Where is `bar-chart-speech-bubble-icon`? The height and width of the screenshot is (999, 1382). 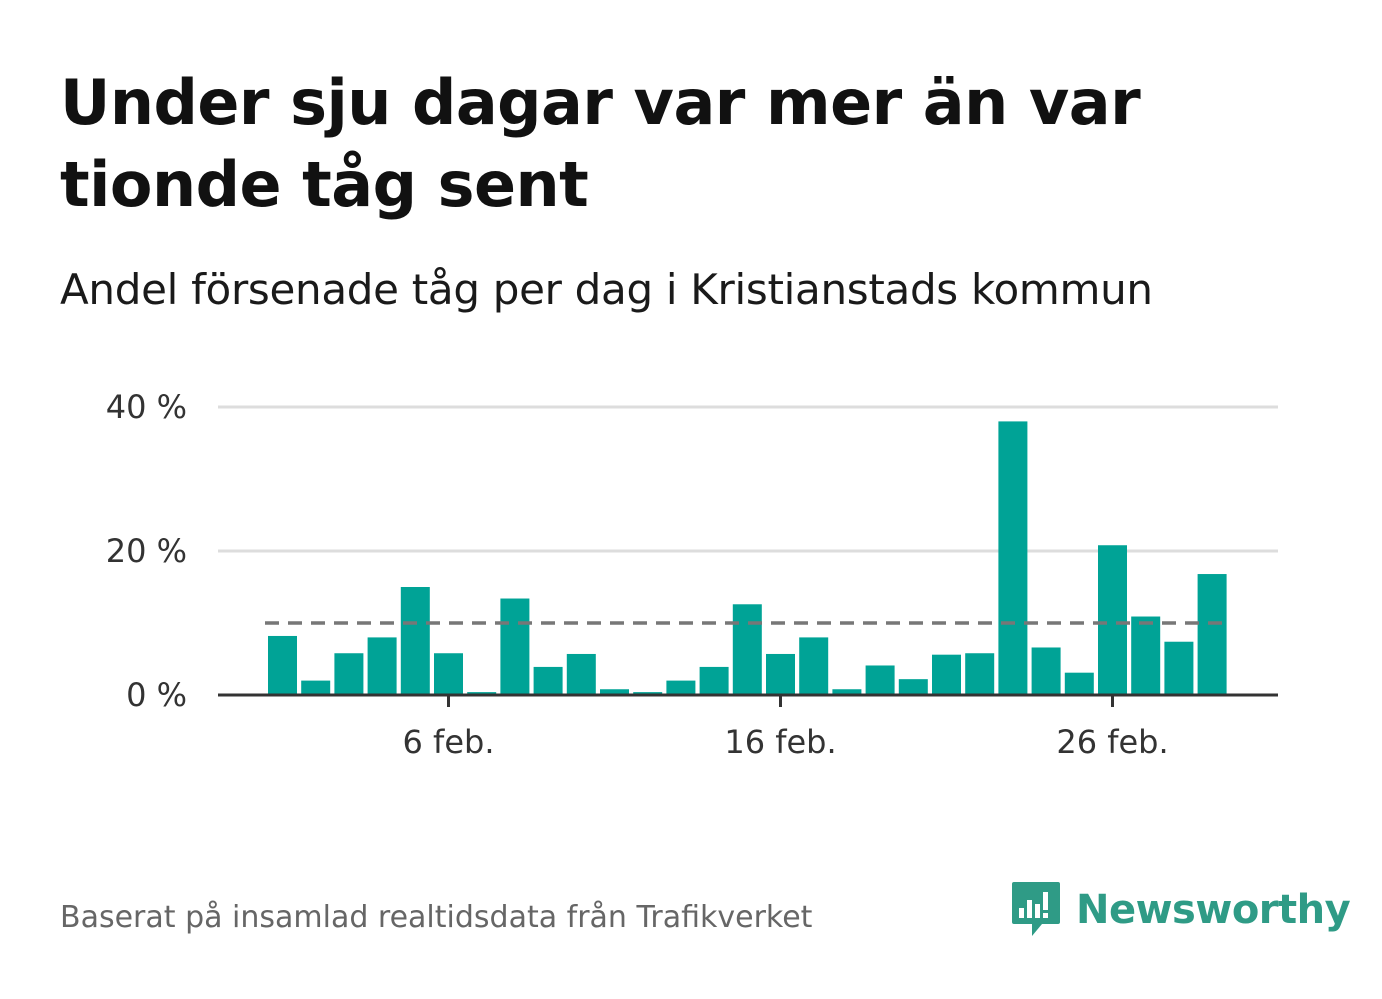 bar-chart-speech-bubble-icon is located at coordinates (1036, 909).